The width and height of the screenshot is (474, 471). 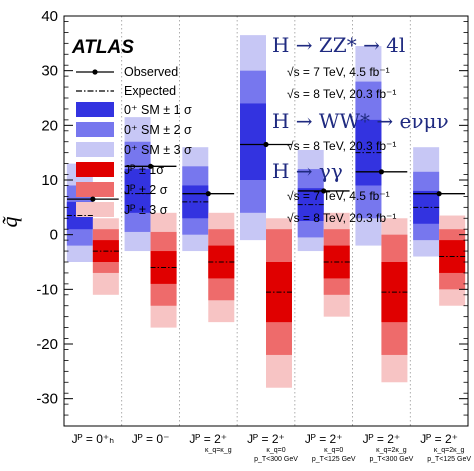 What do you see at coordinates (341, 218) in the screenshot?
I see `channel-gg-line-8tev: √s = 8 TeV, 20.3 fb⁻¹` at bounding box center [341, 218].